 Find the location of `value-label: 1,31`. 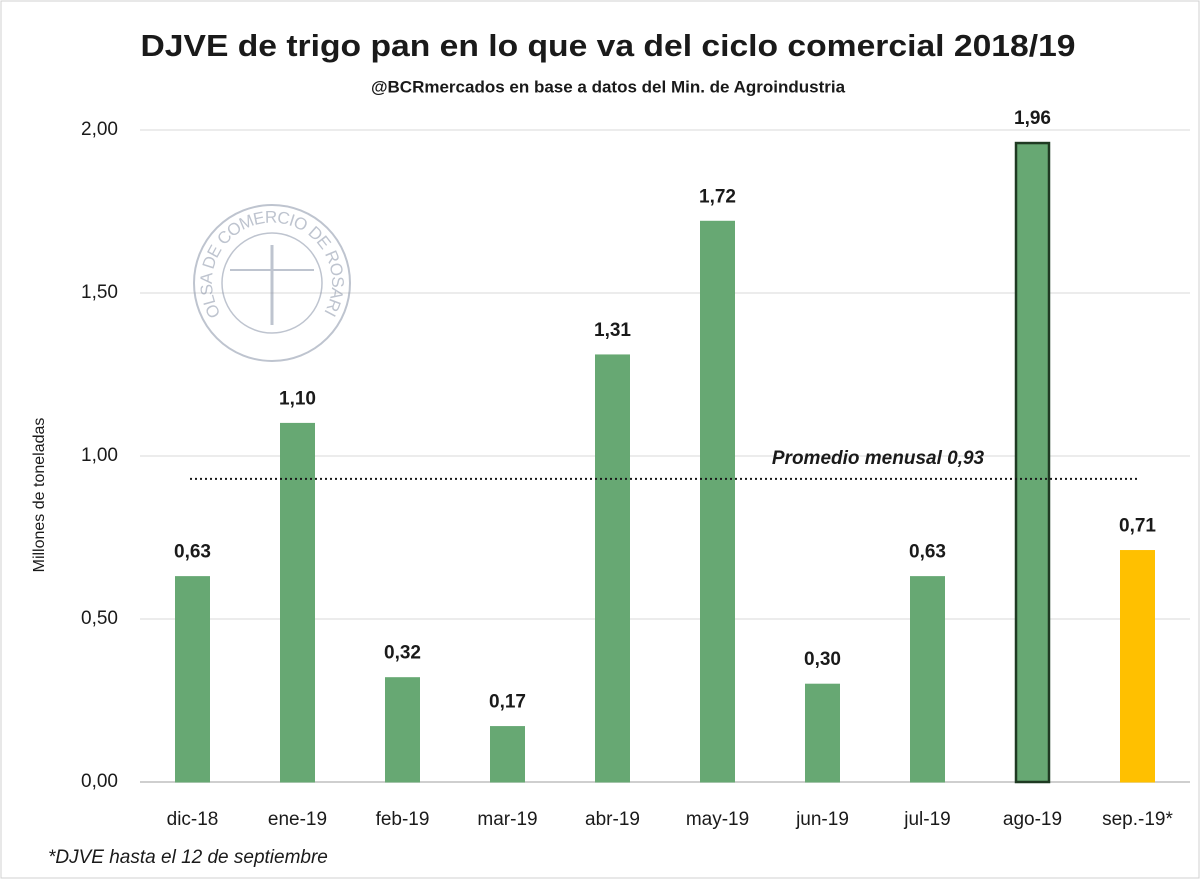

value-label: 1,31 is located at coordinates (612, 330).